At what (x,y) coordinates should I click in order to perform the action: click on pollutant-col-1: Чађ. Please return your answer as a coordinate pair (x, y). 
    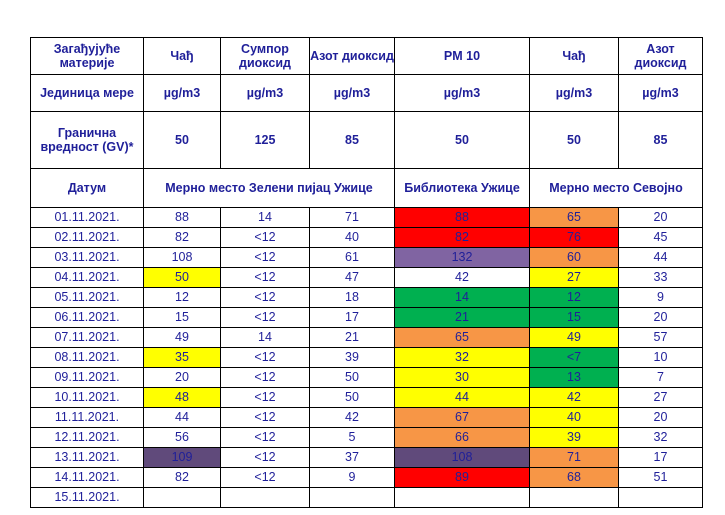
    Looking at the image, I should click on (182, 56).